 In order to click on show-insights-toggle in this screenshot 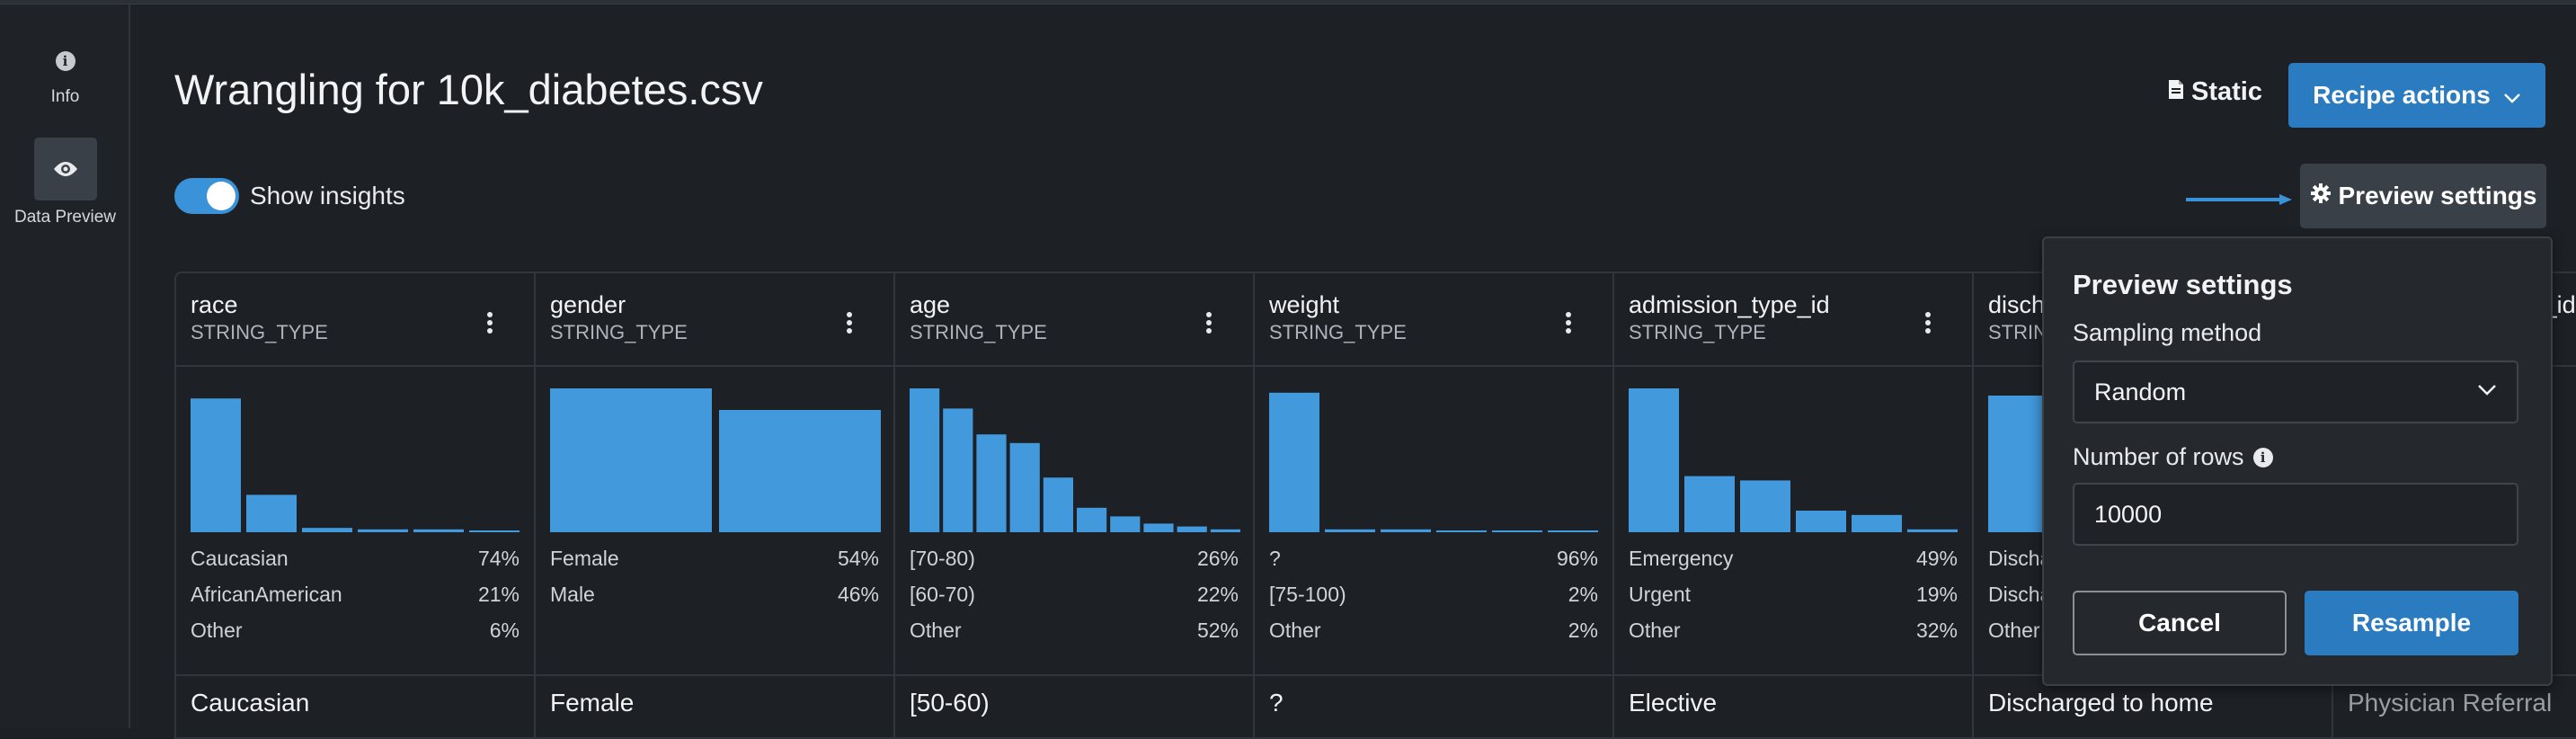, I will do `click(206, 196)`.